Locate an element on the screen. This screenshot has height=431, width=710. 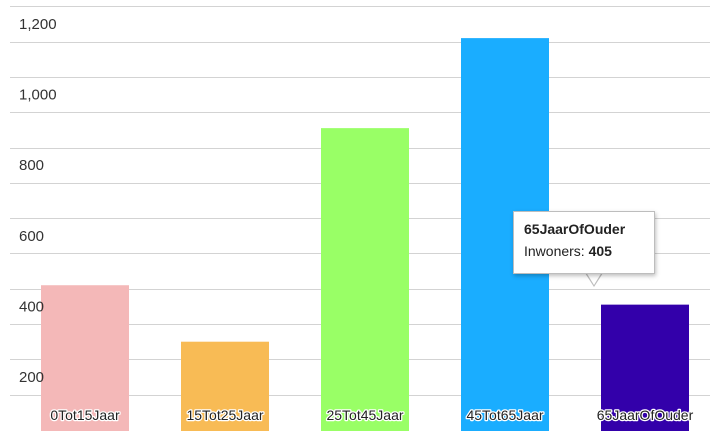
bar-15Tot25Jaar is located at coordinates (225, 386).